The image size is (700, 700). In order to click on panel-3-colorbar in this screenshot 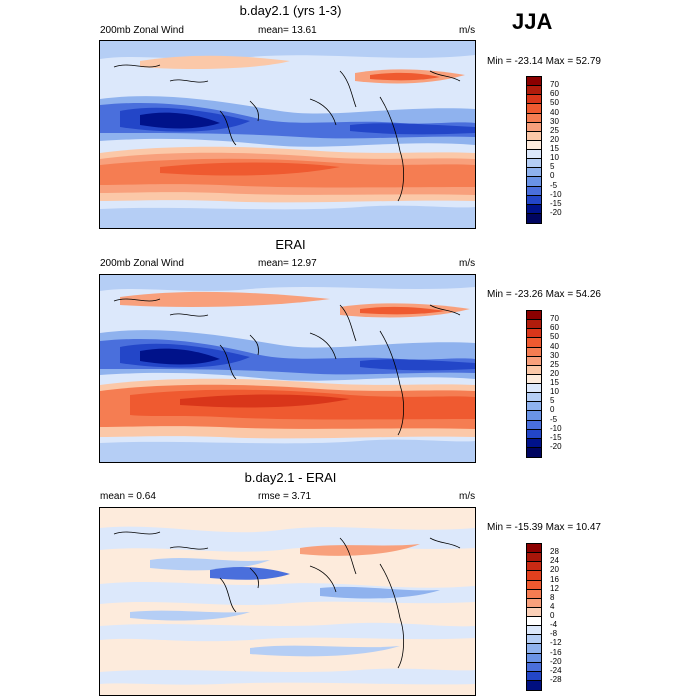, I will do `click(534, 617)`.